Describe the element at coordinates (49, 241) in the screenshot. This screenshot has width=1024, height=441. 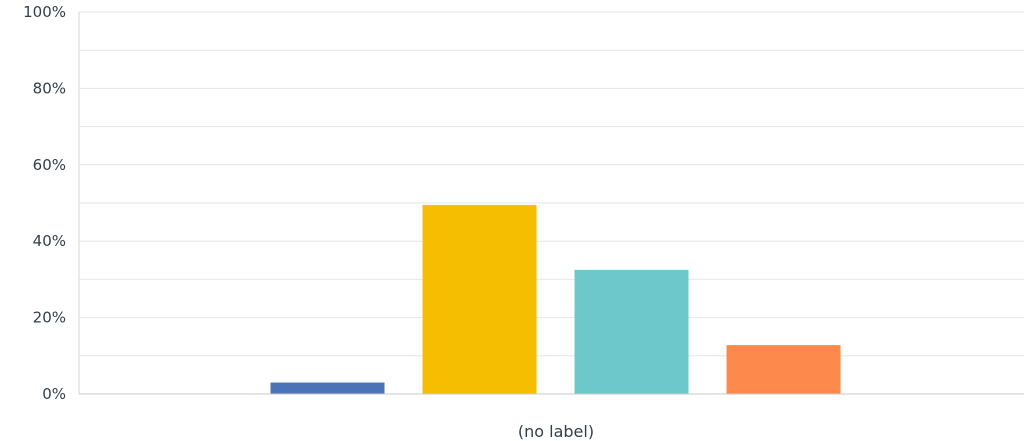
I see `y-tick-label: 40%` at that location.